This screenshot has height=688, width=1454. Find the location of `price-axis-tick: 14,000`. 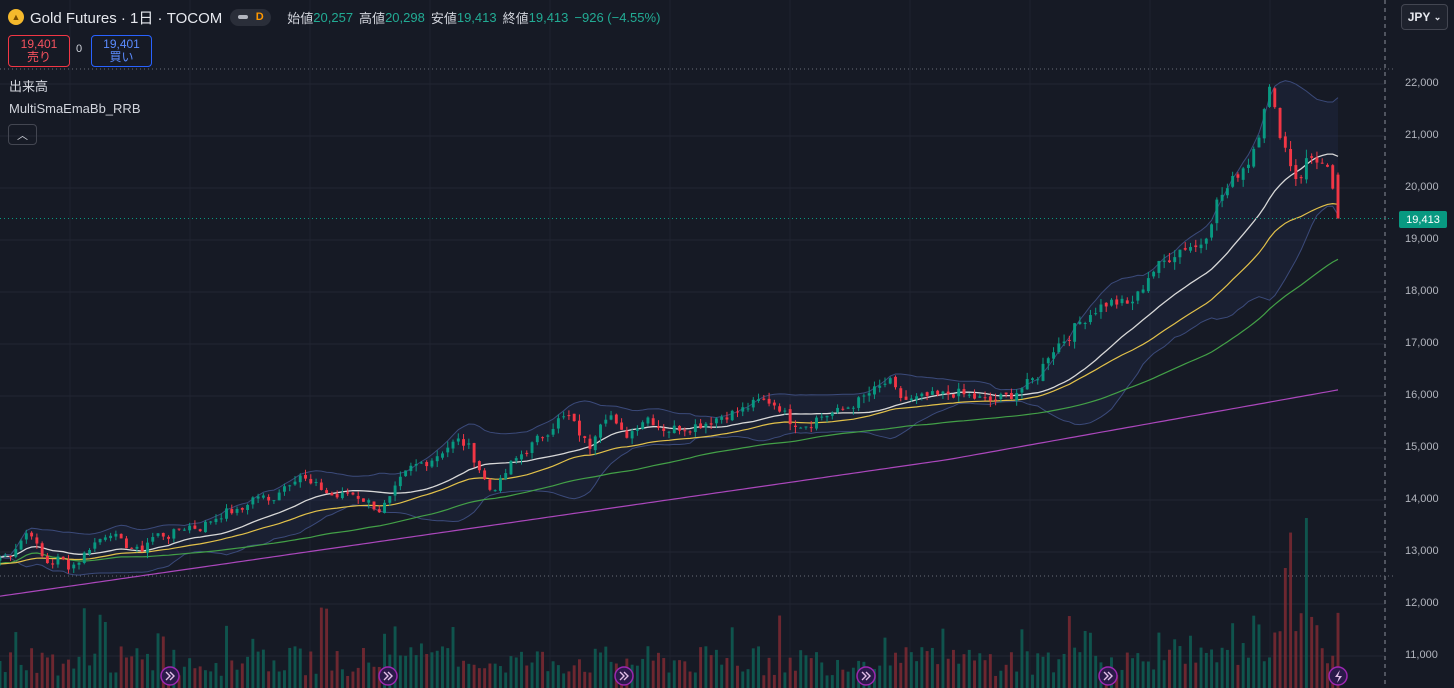

price-axis-tick: 14,000 is located at coordinates (1422, 499).